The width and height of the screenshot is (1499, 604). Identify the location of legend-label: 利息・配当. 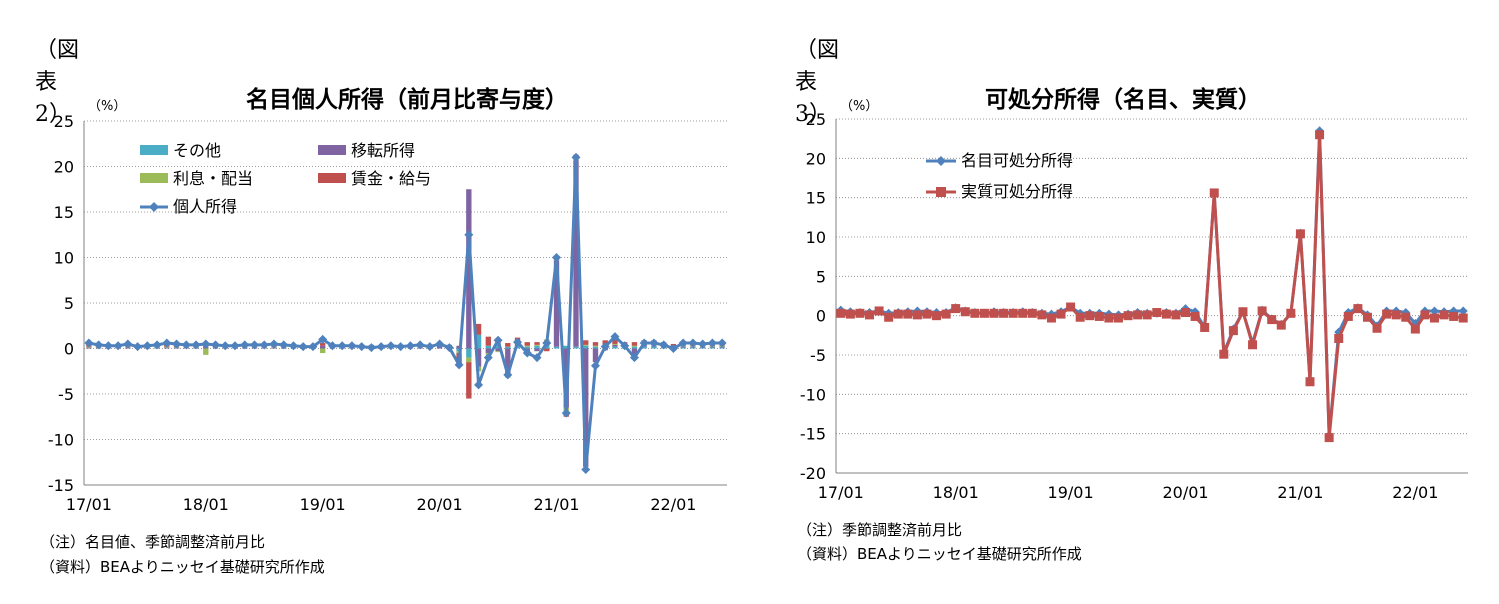
(213, 178).